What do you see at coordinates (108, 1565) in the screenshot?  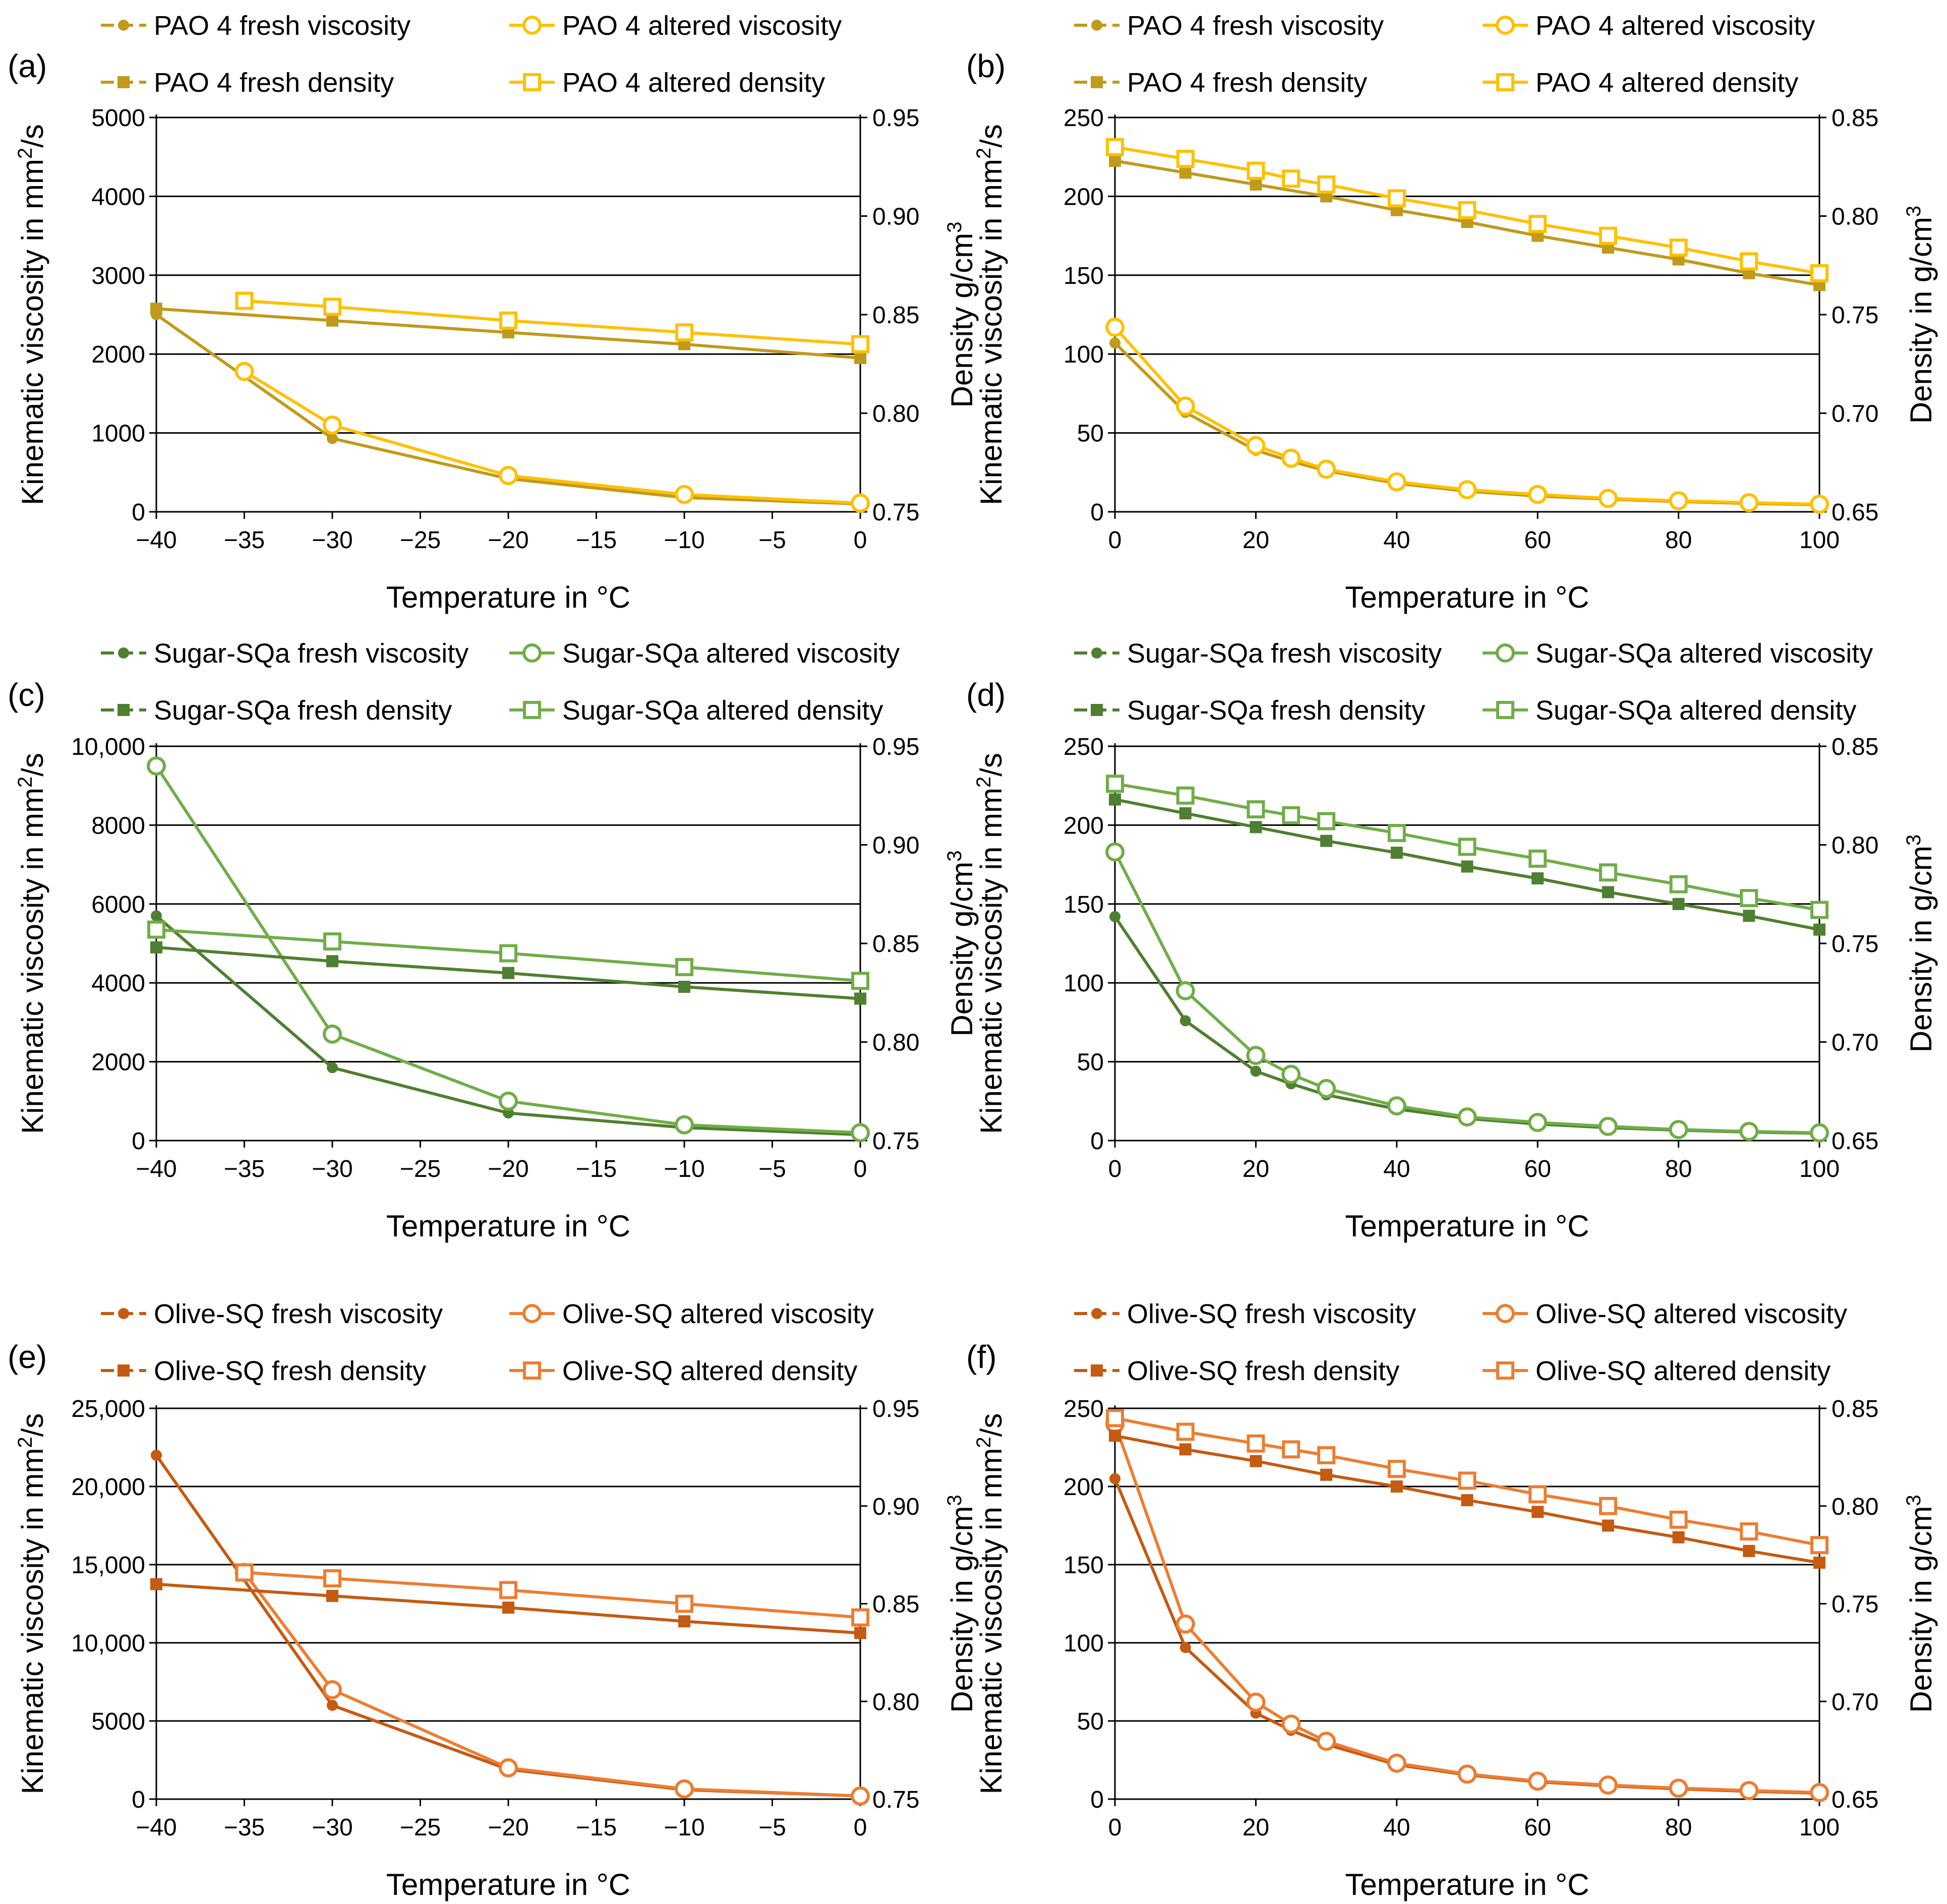 I see `y-tick-label: 15,000` at bounding box center [108, 1565].